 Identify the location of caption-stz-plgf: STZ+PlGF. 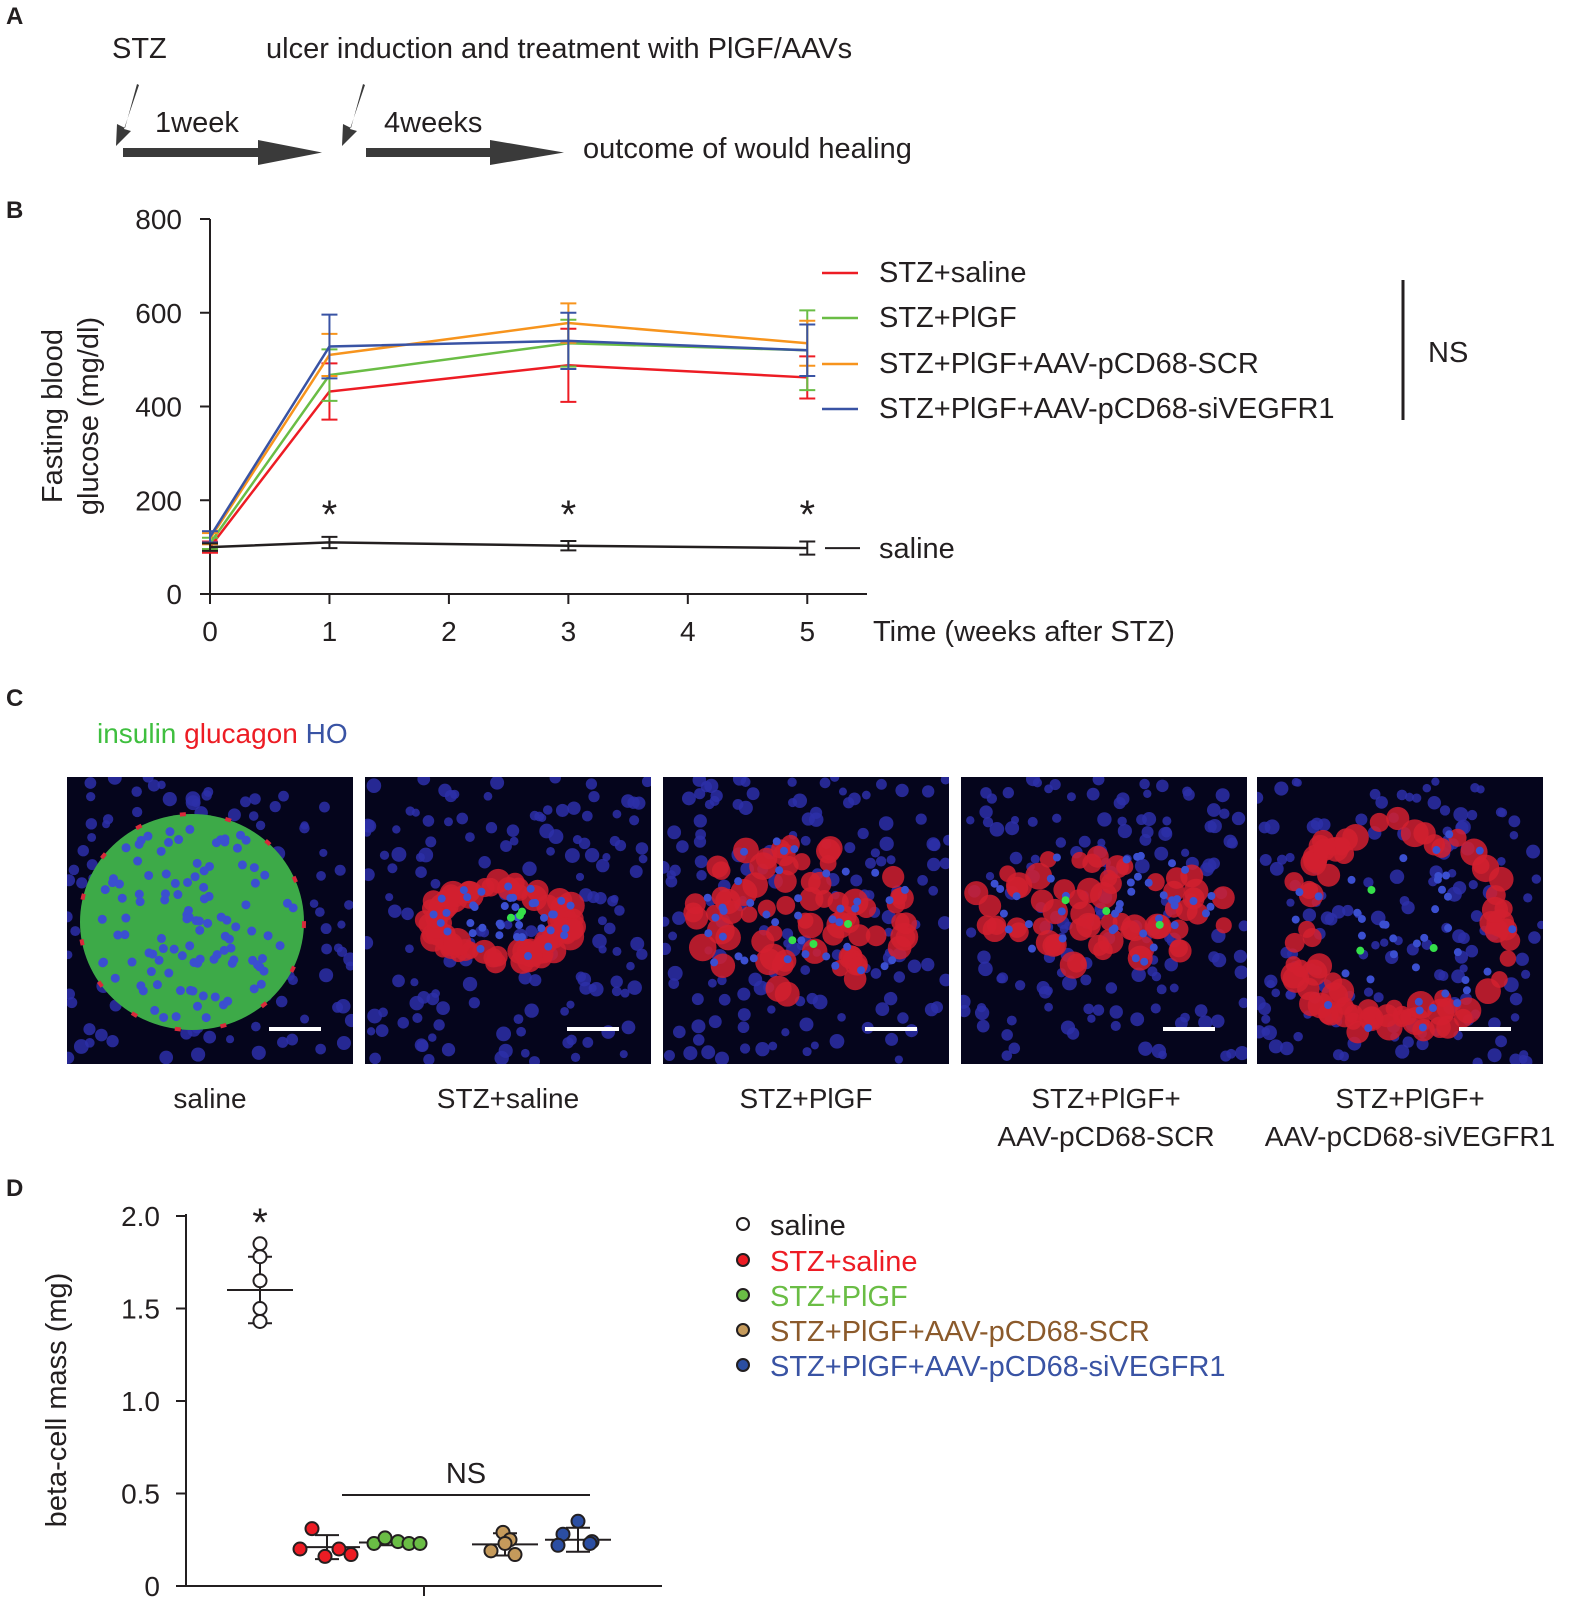
(806, 1098).